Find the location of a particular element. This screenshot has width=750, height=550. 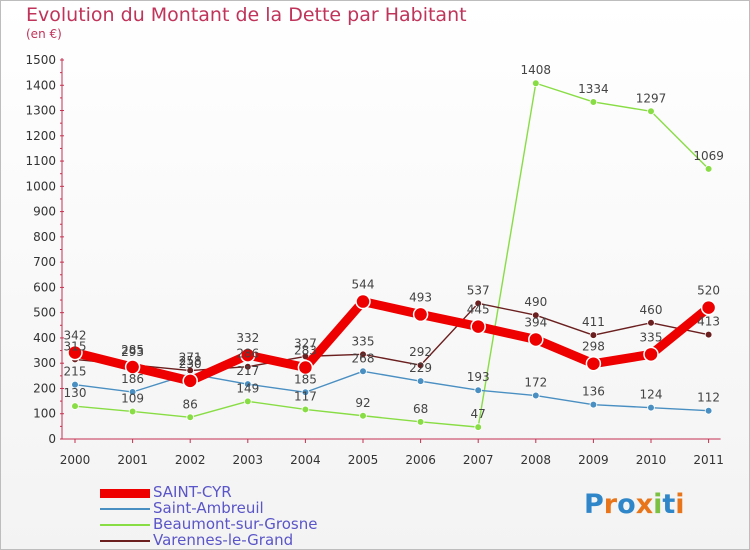

data-label: 186 is located at coordinates (132, 379).